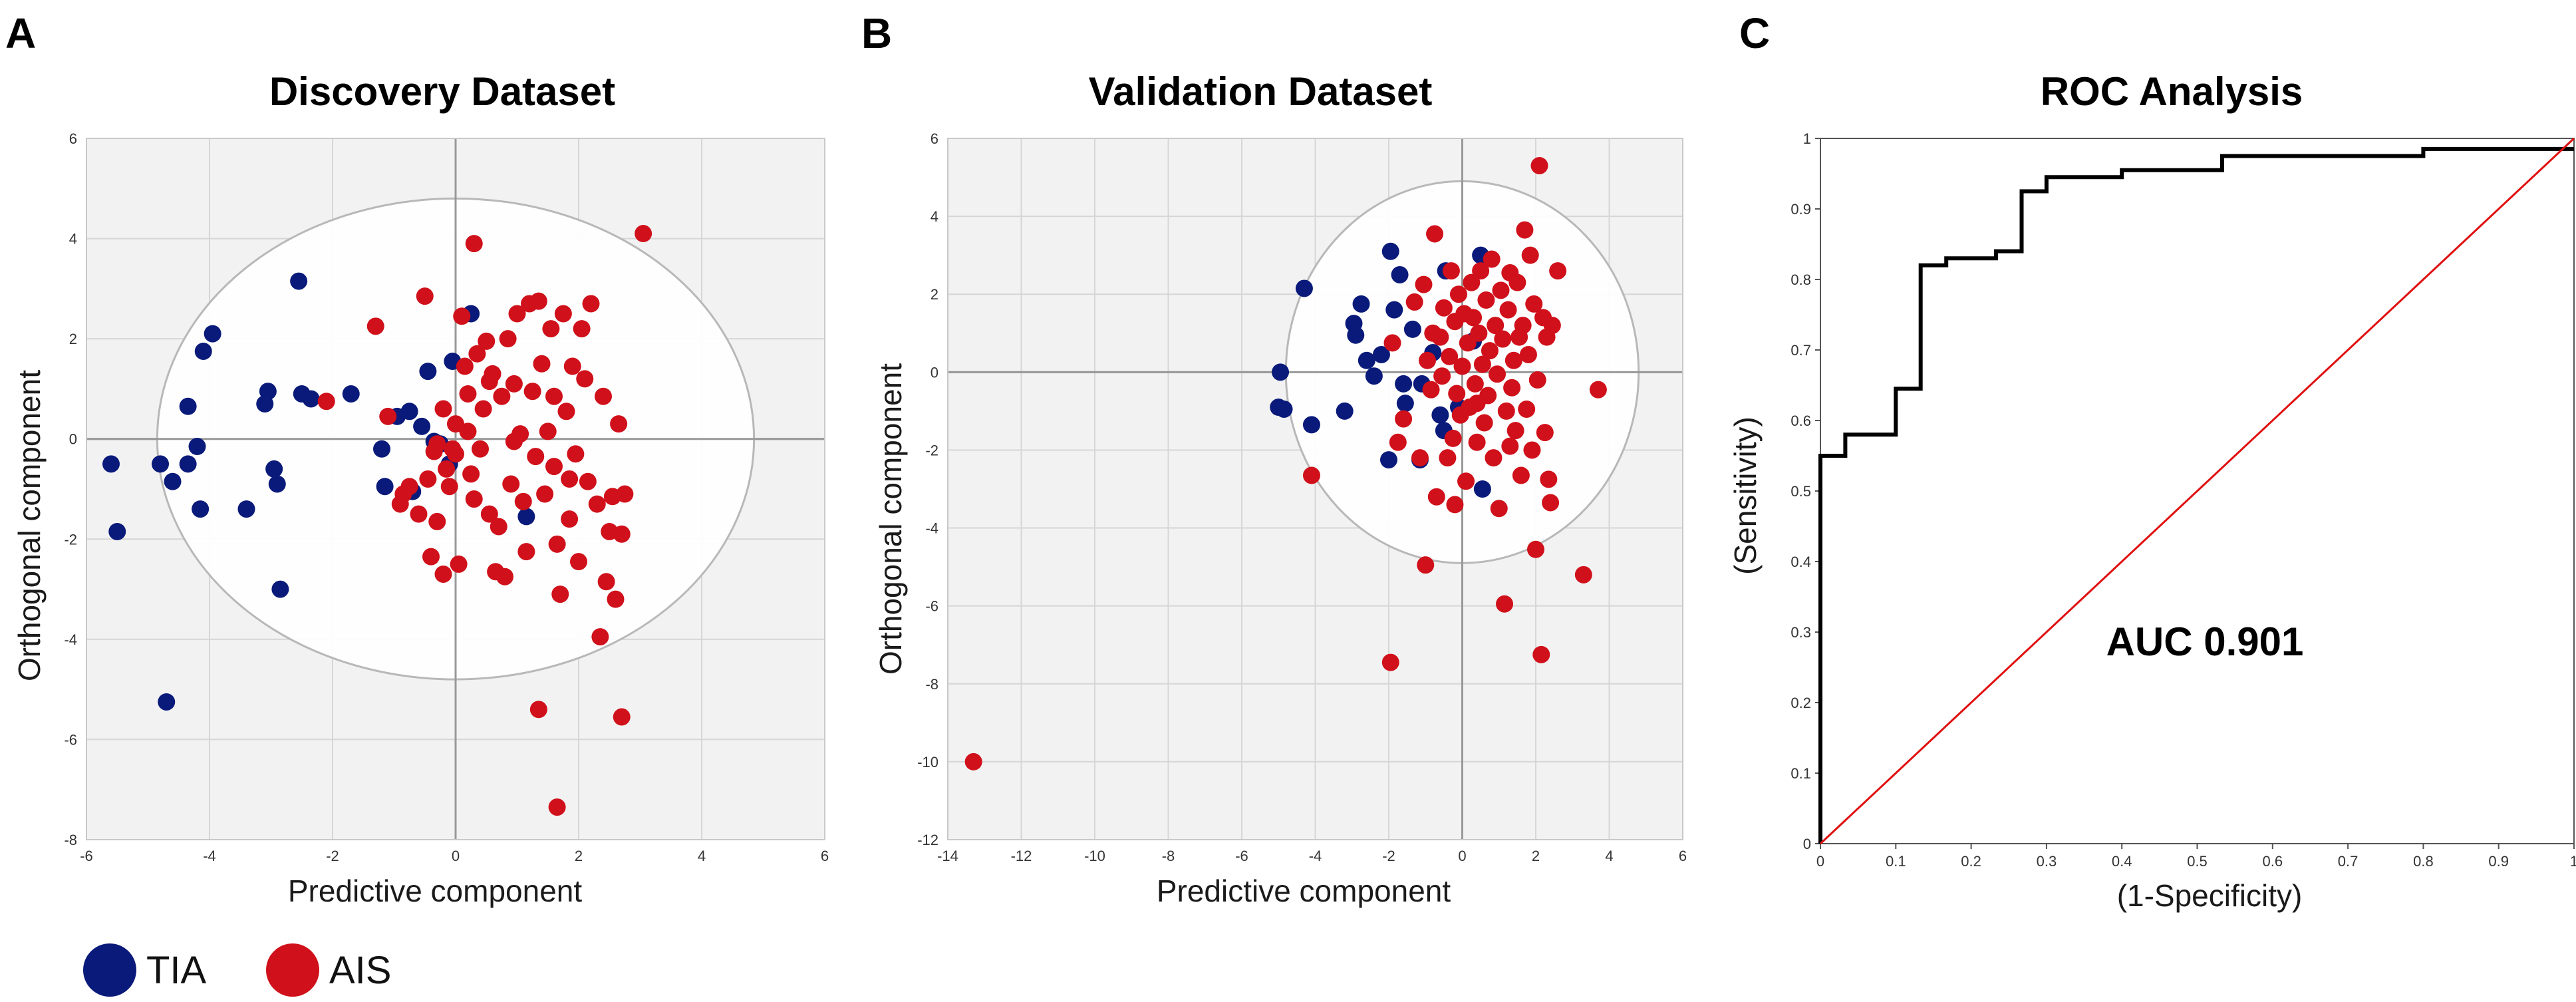 The image size is (2576, 1002). What do you see at coordinates (2122, 861) in the screenshot?
I see `x-tick-label-roc: 0.4` at bounding box center [2122, 861].